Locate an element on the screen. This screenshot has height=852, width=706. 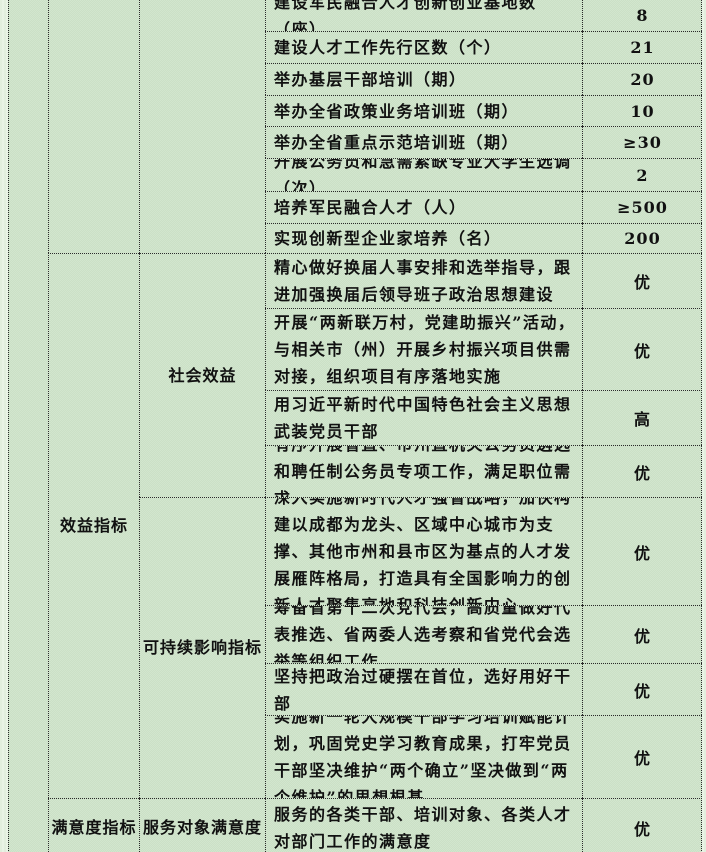
section-label-service-satisfaction: 服务对象满意度 is located at coordinates (202, 825).